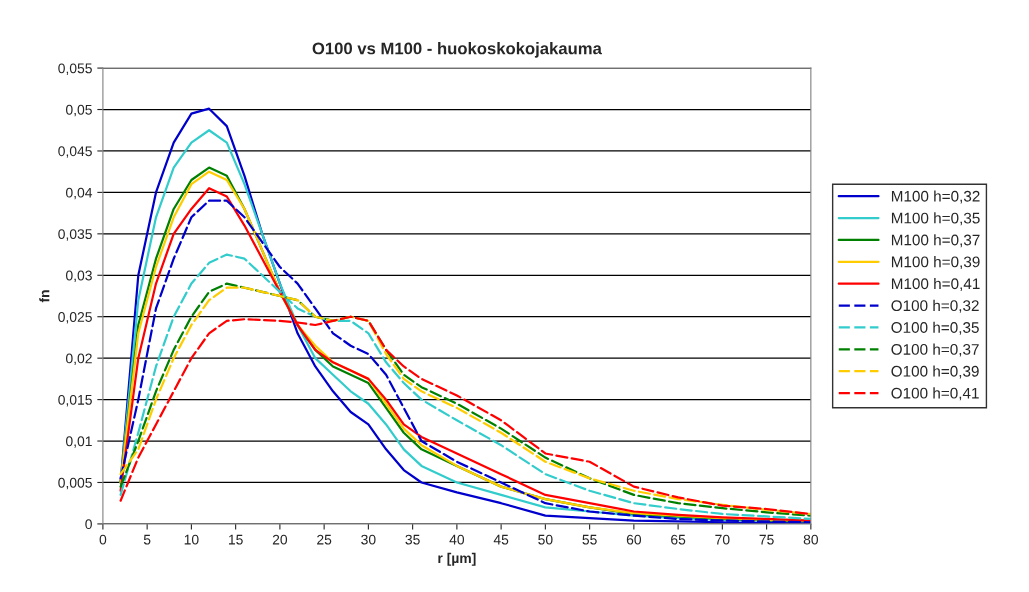 The image size is (1029, 592). I want to click on x-tick-label: 35, so click(412, 539).